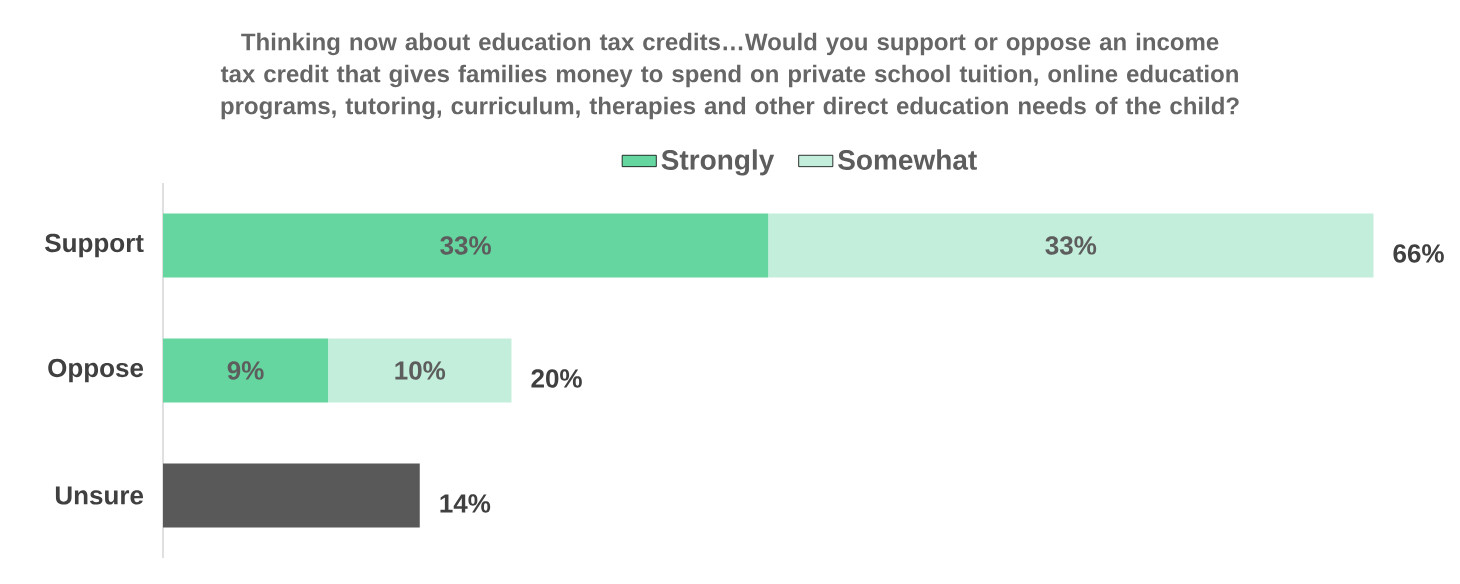 The image size is (1460, 584). I want to click on y-tick-label: Oppose, so click(96, 370).